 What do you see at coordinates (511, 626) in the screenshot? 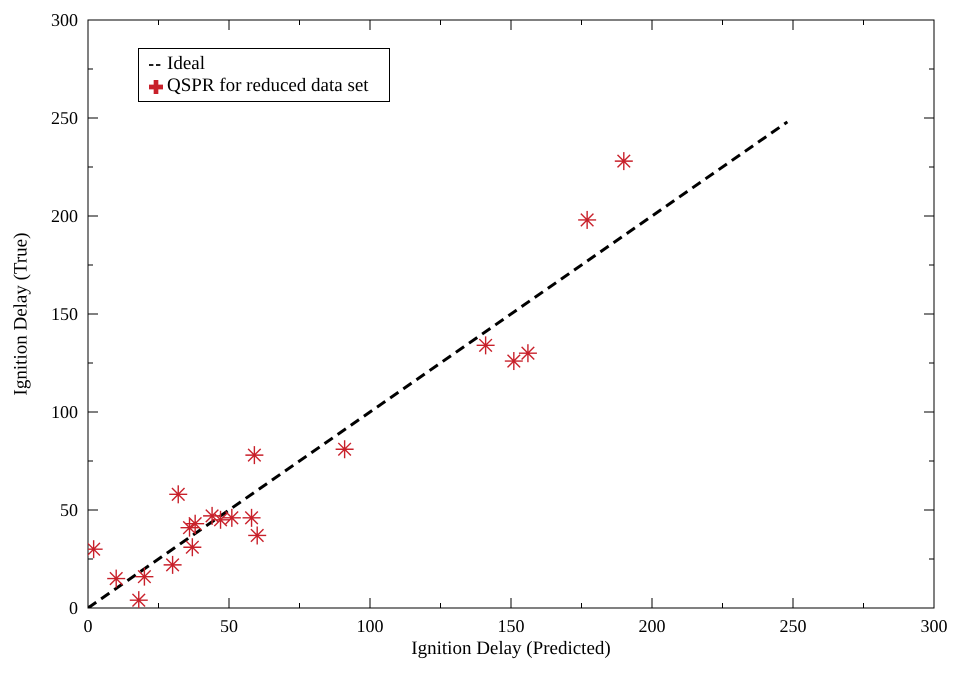
I see `x-tick-label: 150` at bounding box center [511, 626].